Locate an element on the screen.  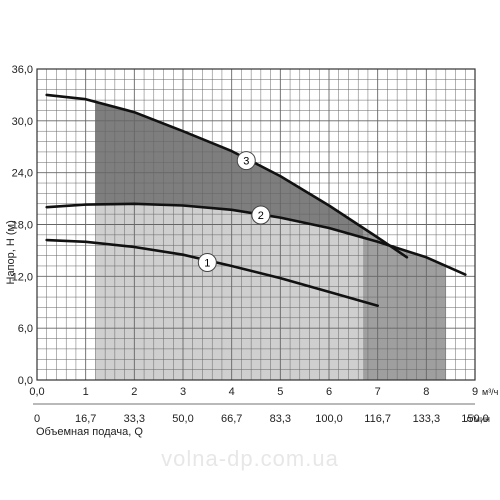
x-tick-label-secondary: 0 is located at coordinates (37, 419).